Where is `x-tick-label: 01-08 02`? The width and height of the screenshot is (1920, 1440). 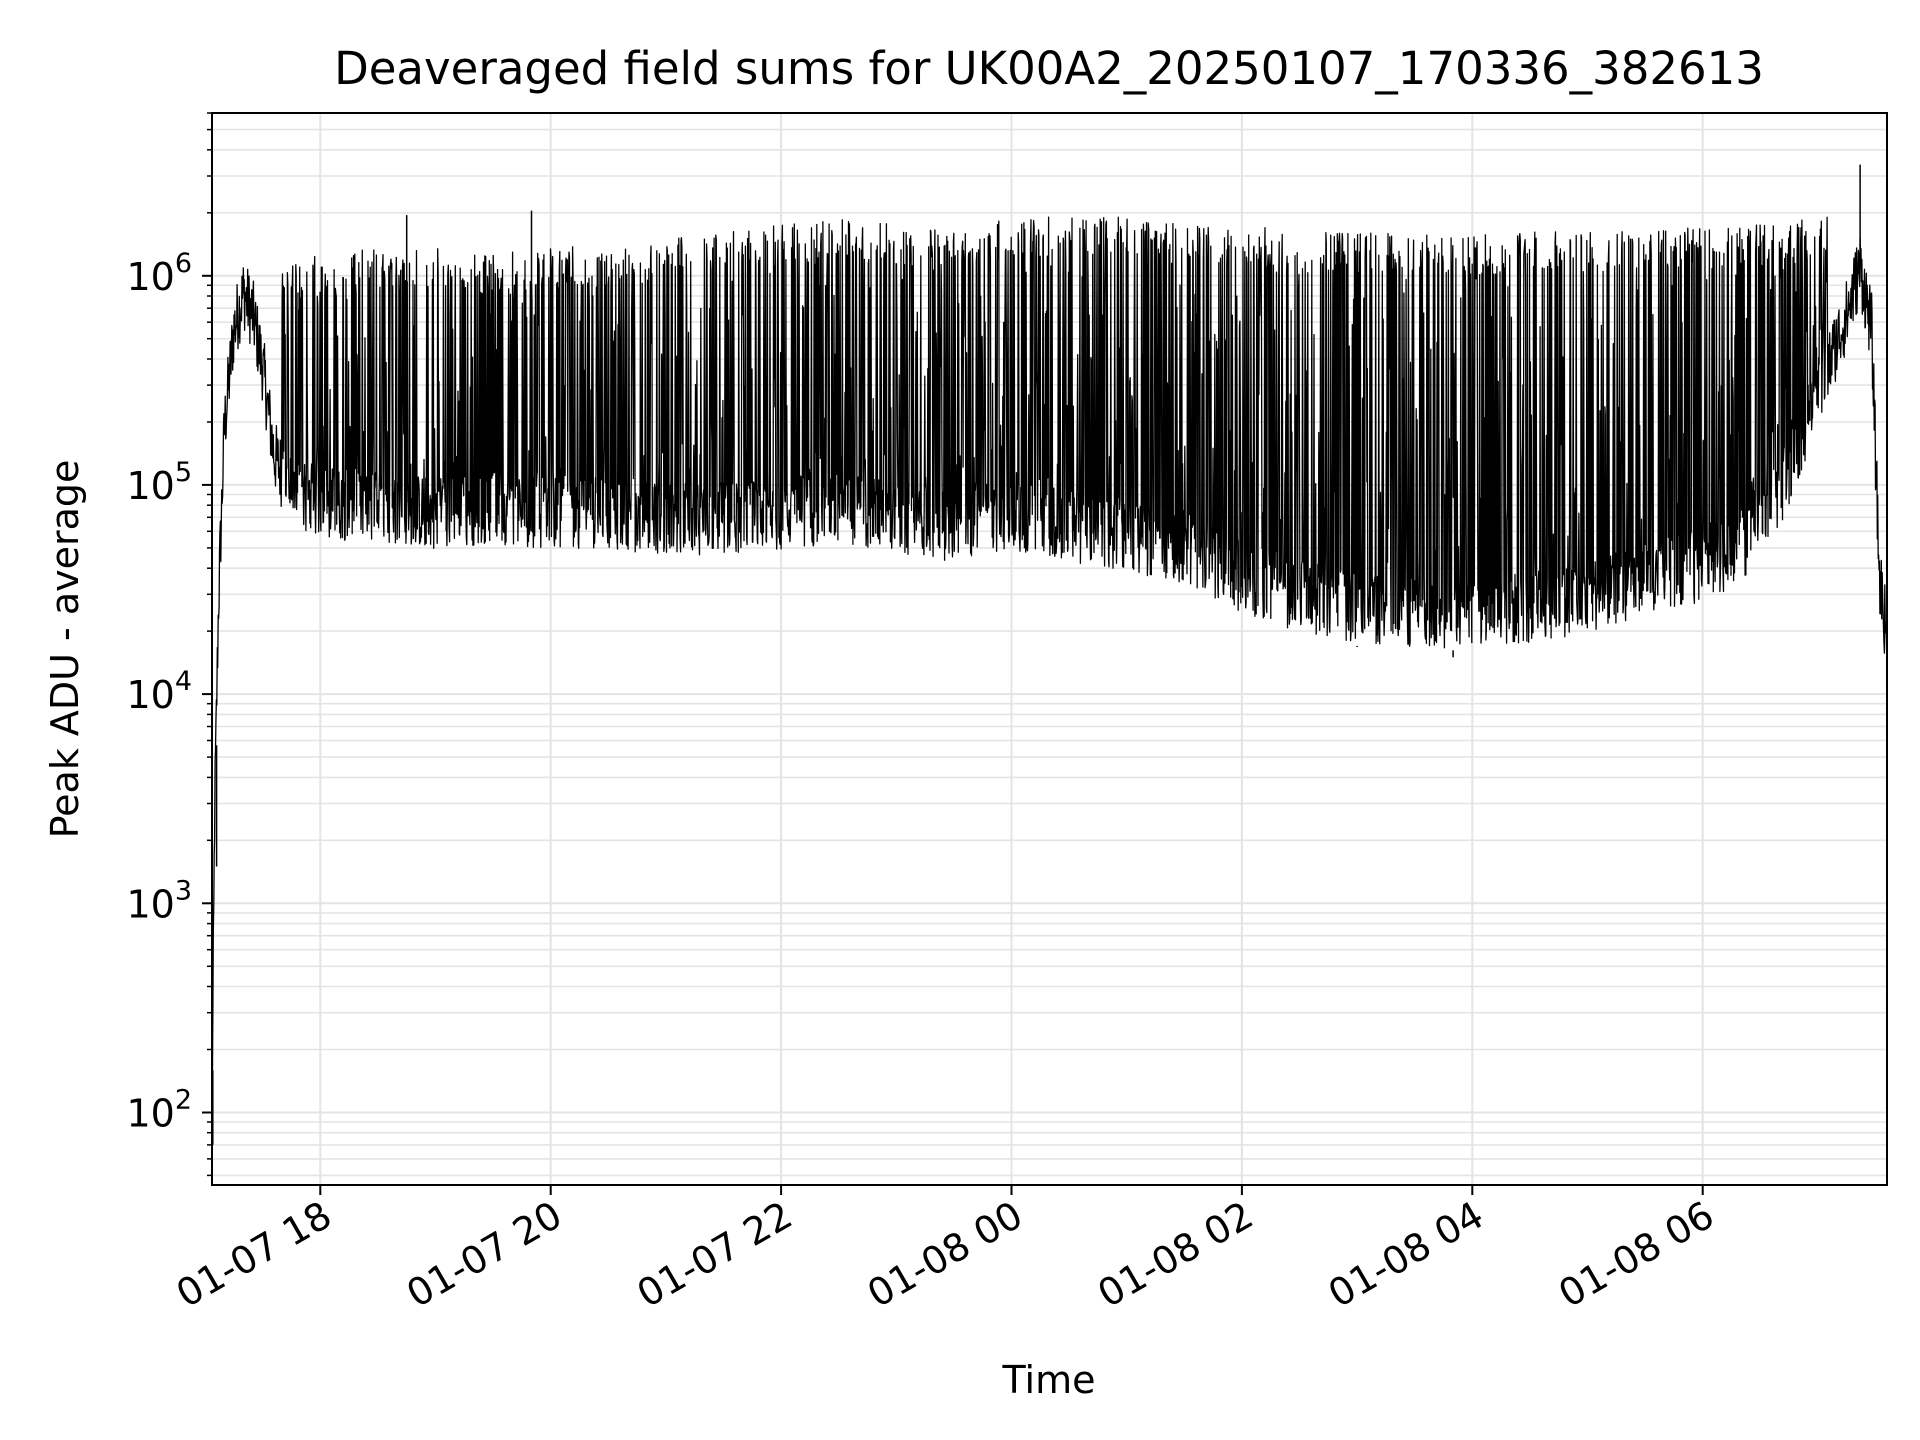
x-tick-label: 01-08 02 is located at coordinates (1175, 1255).